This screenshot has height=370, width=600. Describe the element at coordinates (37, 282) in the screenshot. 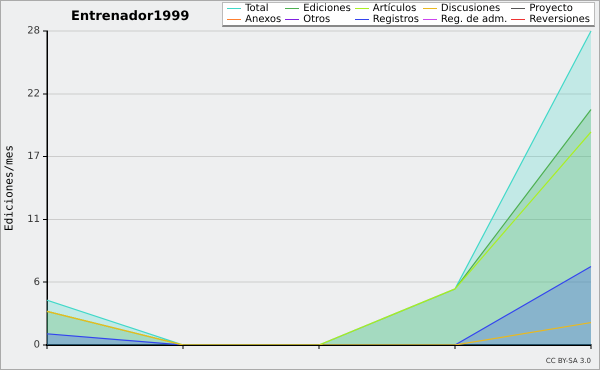

I see `y-tick-label: 6` at that location.